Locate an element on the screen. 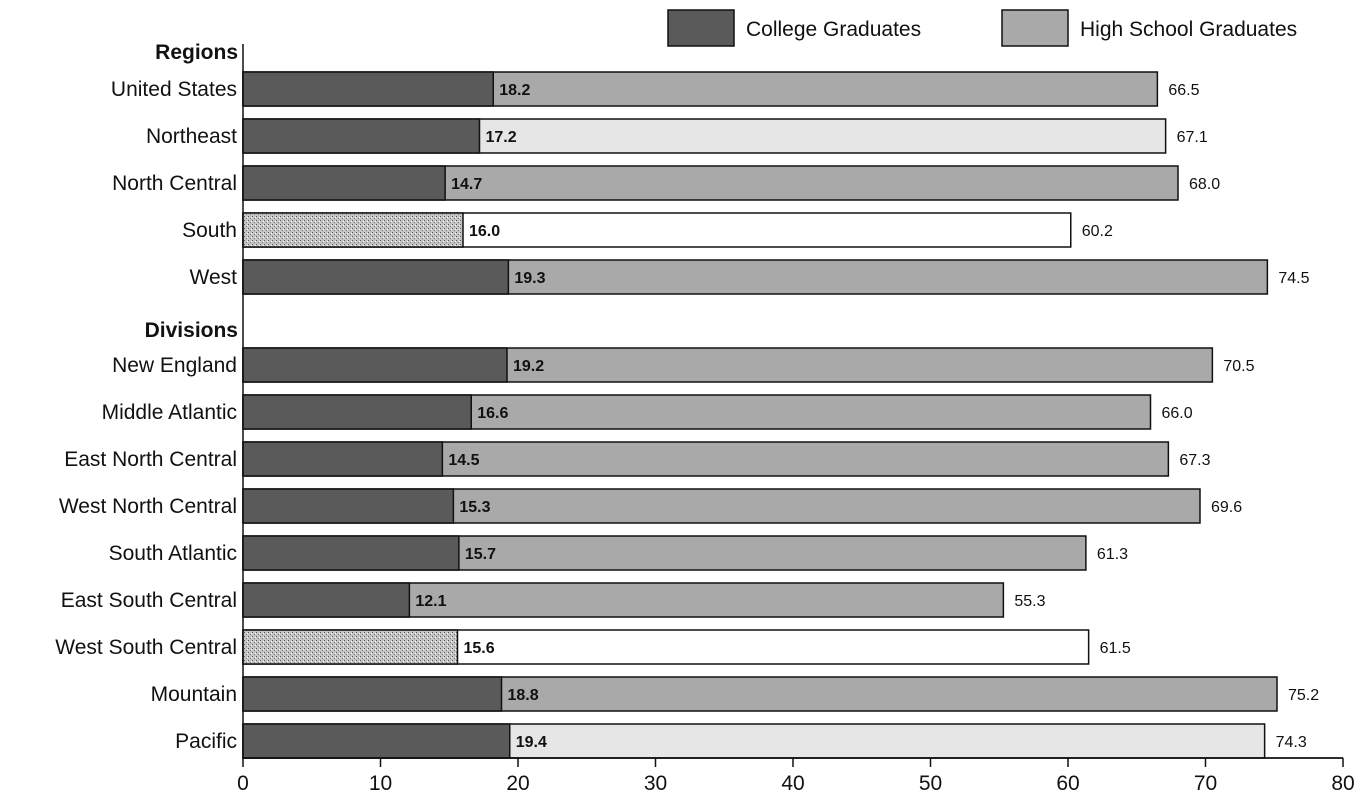 The height and width of the screenshot is (811, 1356). category-label-east-south-central: East South Central is located at coordinates (149, 600).